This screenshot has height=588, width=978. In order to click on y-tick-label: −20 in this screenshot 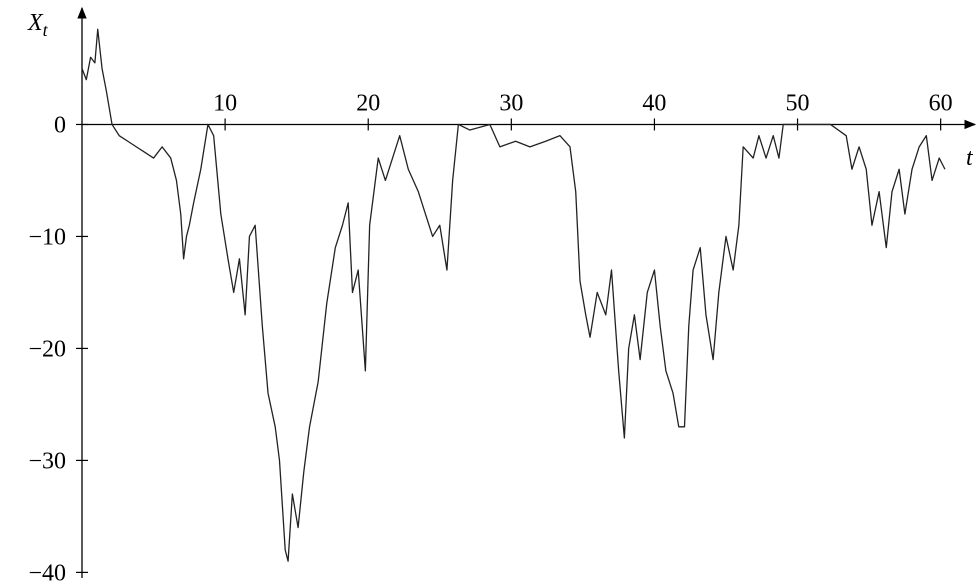, I will do `click(47, 349)`.